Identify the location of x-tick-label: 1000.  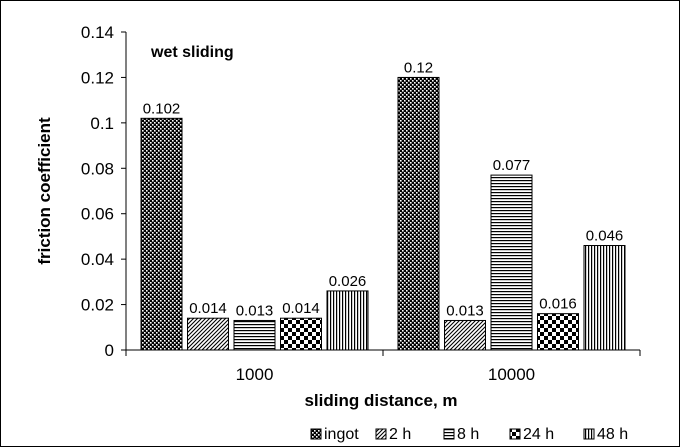
(255, 374).